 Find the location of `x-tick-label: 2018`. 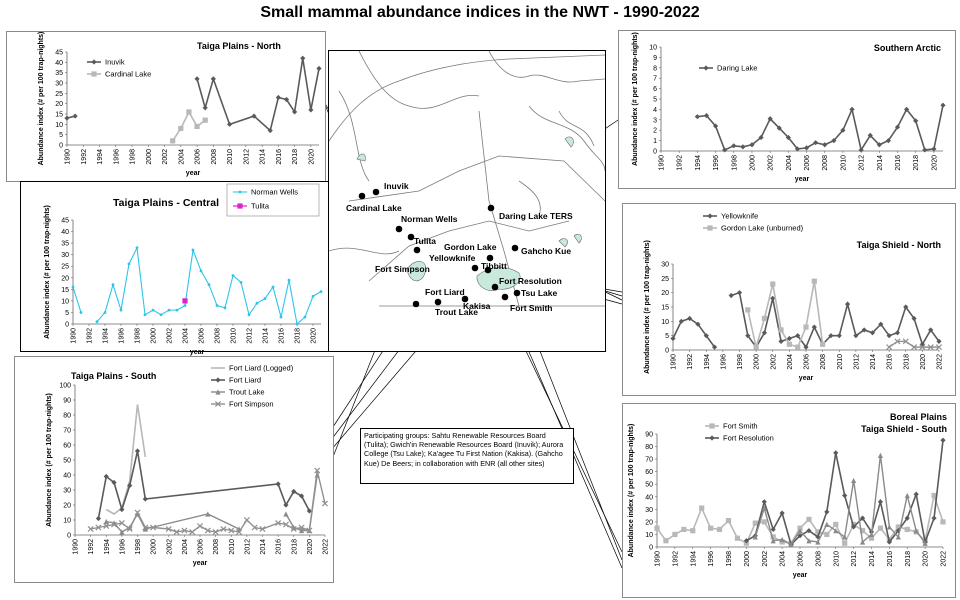

x-tick-label: 2018 is located at coordinates (294, 547).